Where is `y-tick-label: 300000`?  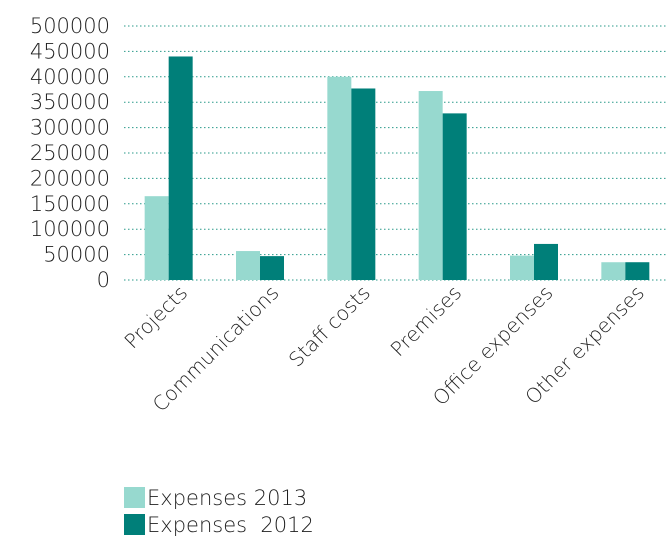
y-tick-label: 300000 is located at coordinates (70, 128).